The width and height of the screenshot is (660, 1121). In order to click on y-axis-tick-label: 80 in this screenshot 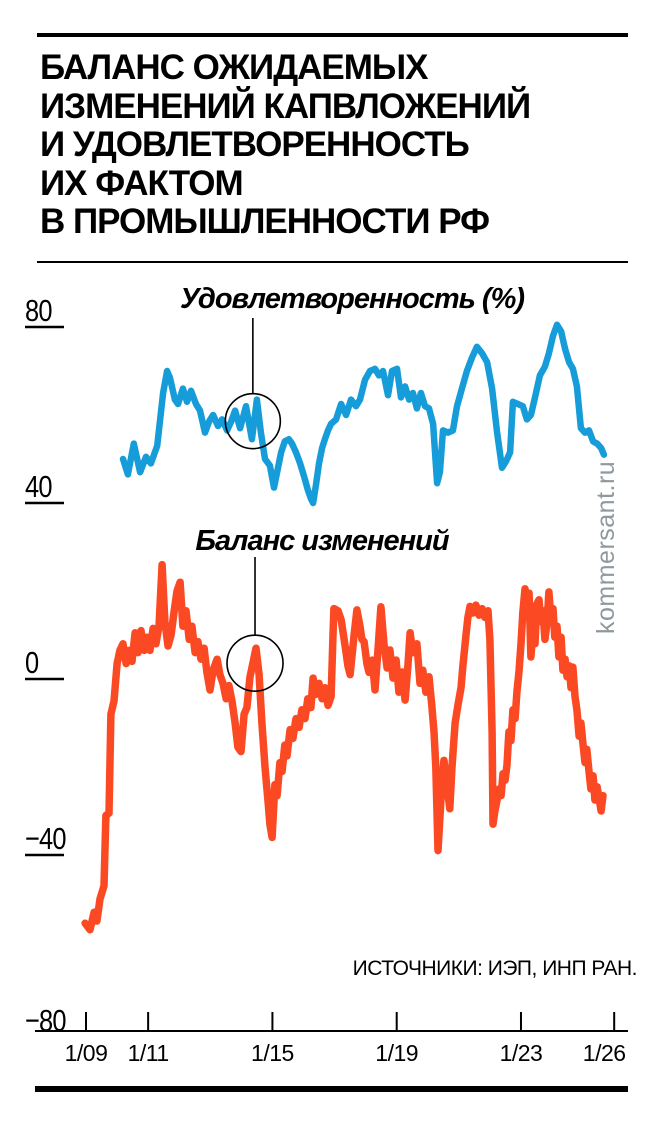, I will do `click(38, 310)`.